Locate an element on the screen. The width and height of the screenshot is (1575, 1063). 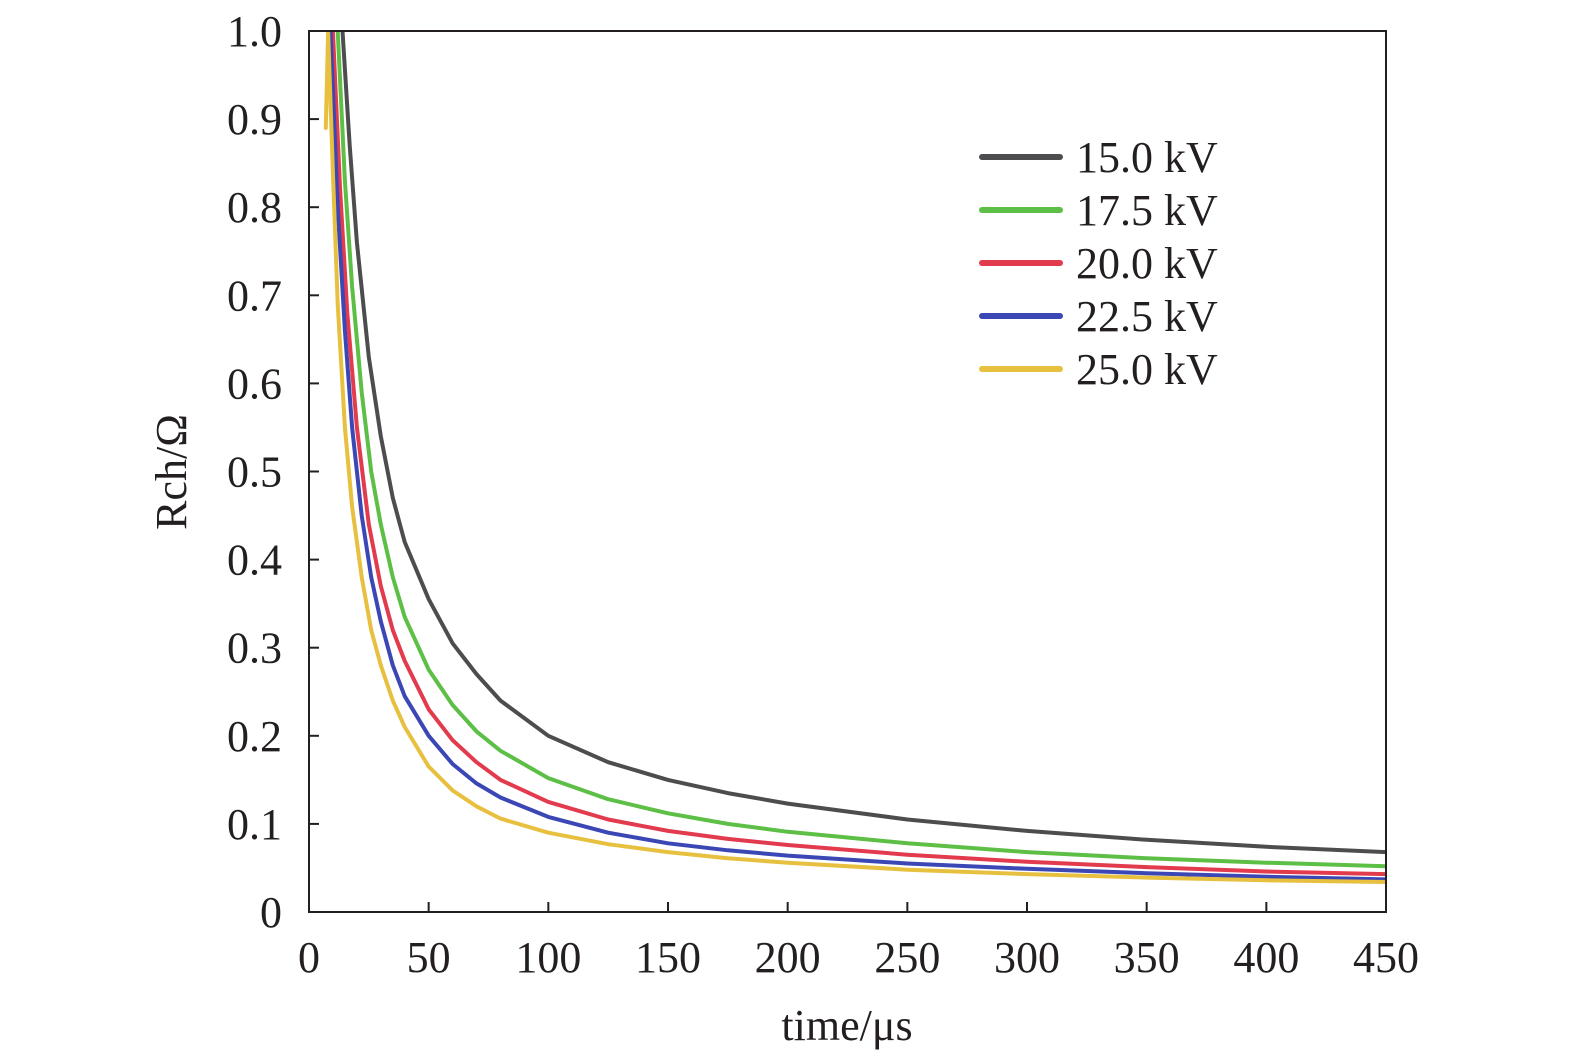
x-tick-label: 50 is located at coordinates (429, 957).